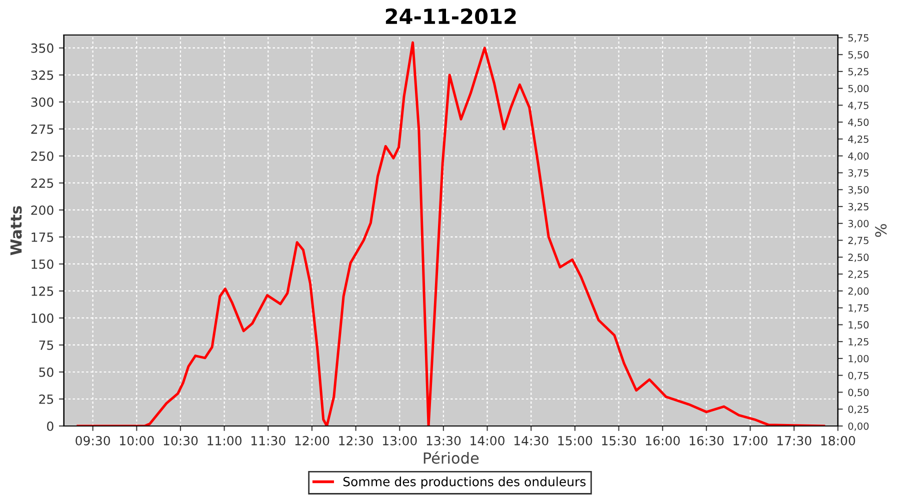 The width and height of the screenshot is (900, 500). Describe the element at coordinates (858, 393) in the screenshot. I see `y2-tick-label: 0,50` at that location.